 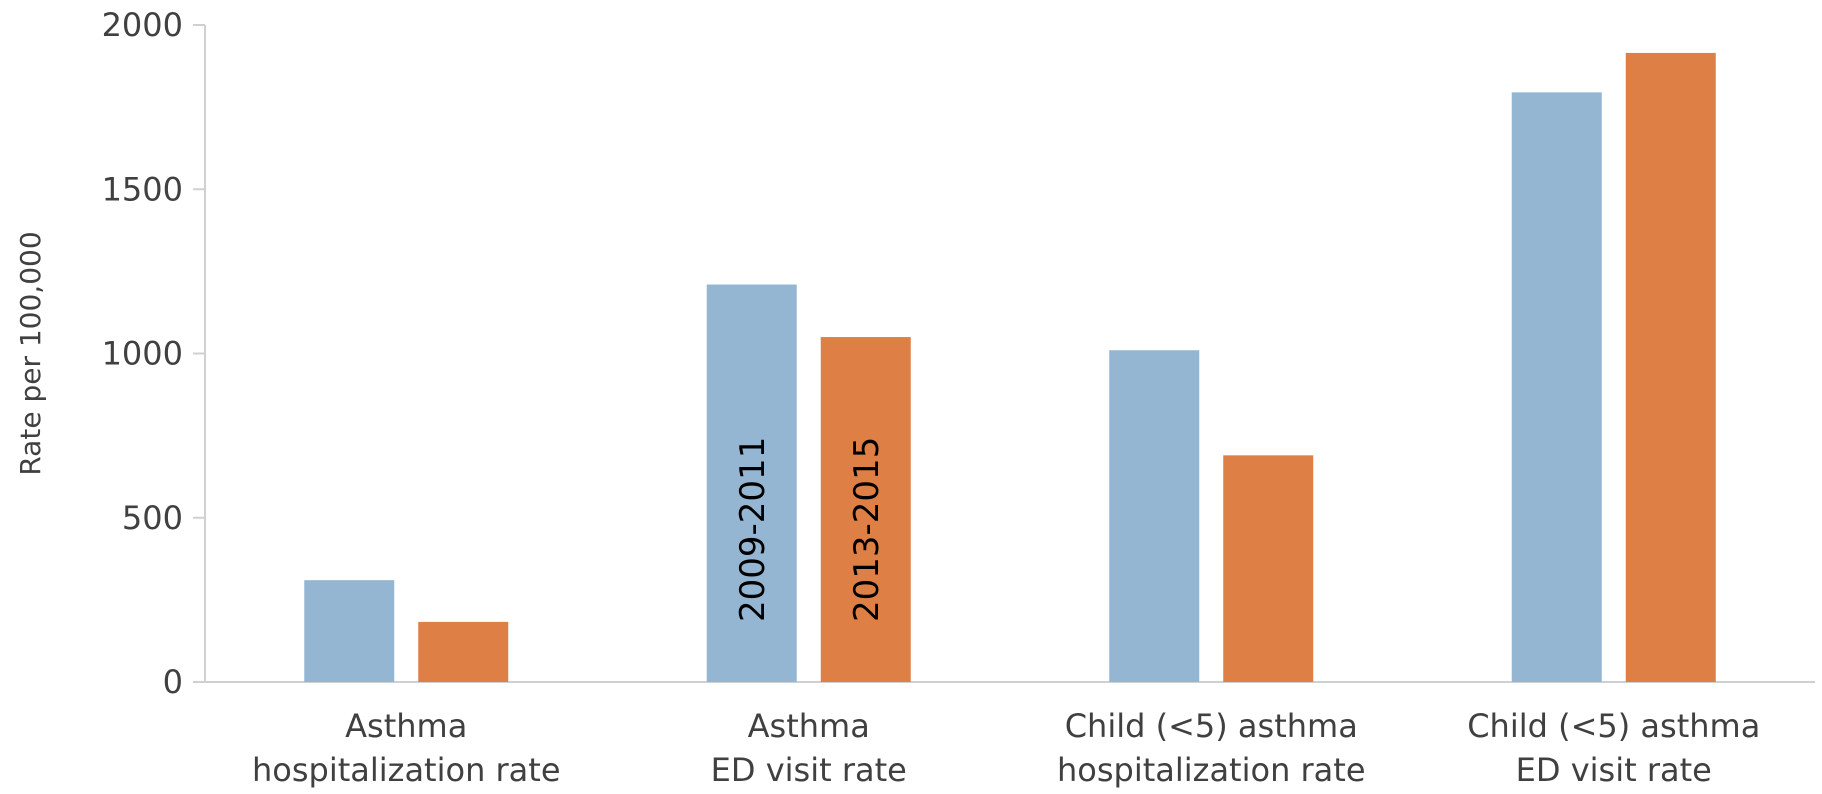 What do you see at coordinates (152, 518) in the screenshot?
I see `y-tick-label: 500` at bounding box center [152, 518].